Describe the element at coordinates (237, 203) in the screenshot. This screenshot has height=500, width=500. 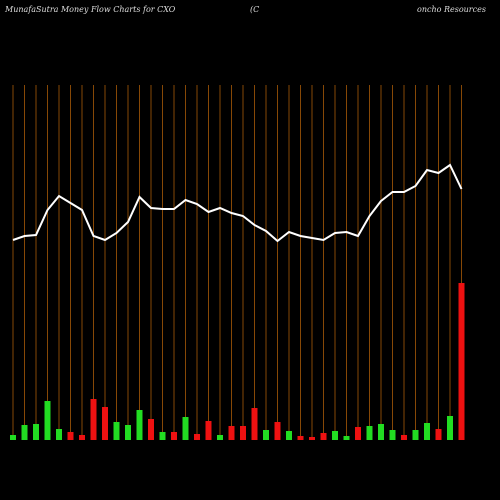
I see `money-flow-line` at that location.